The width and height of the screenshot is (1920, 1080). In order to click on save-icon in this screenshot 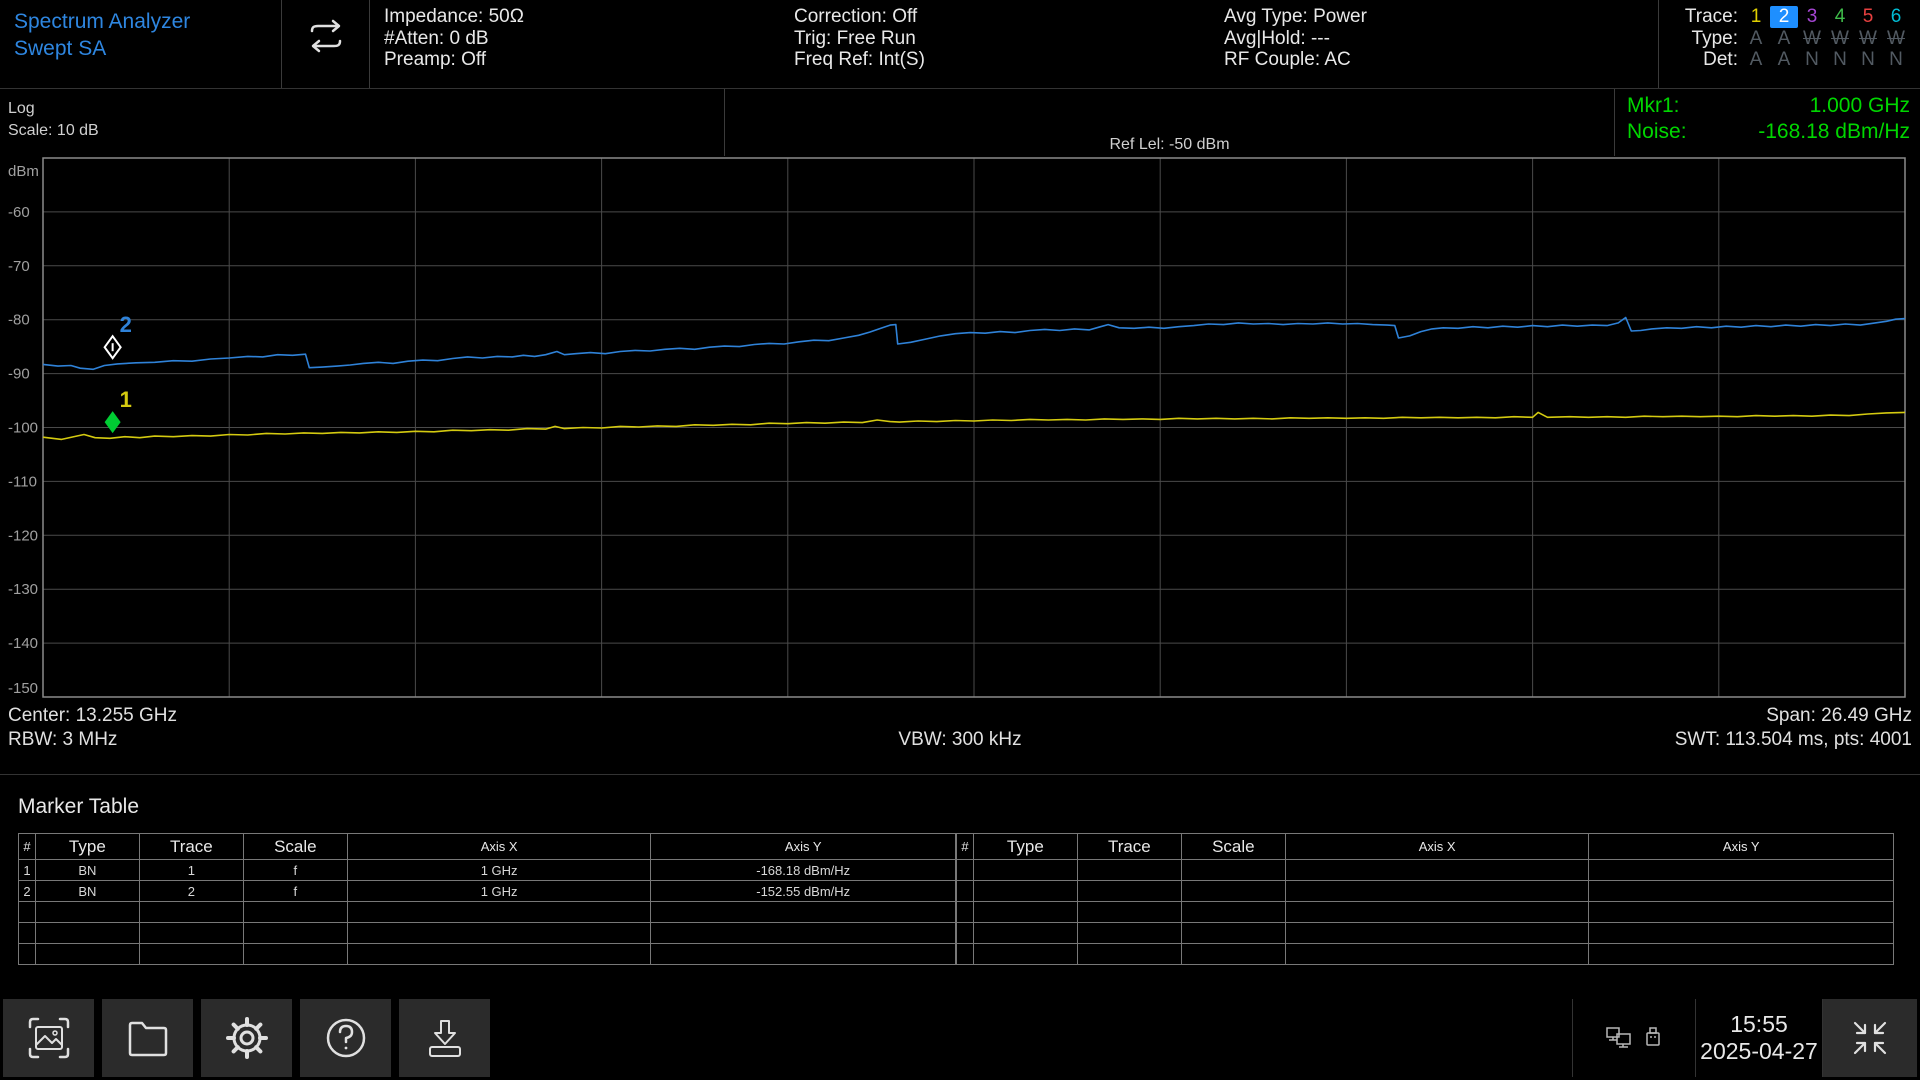, I will do `click(444, 1038)`.